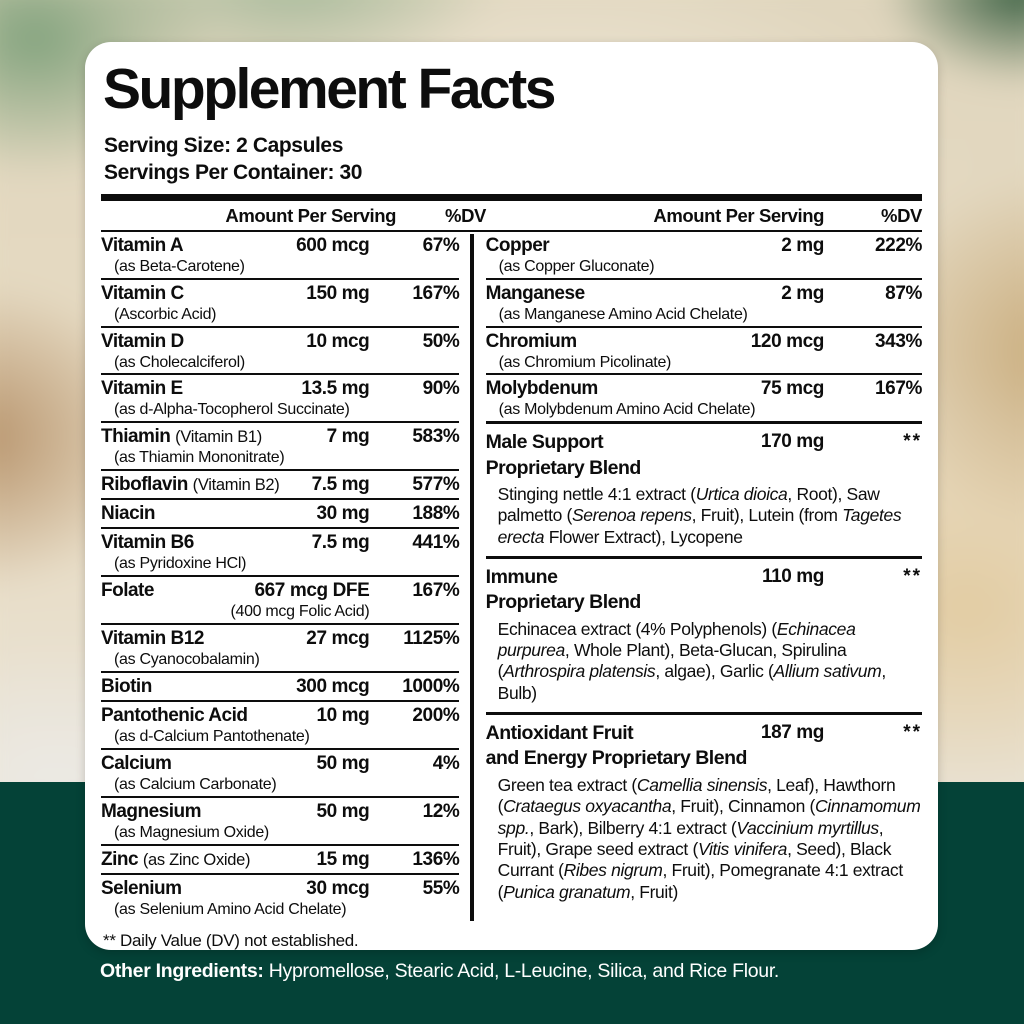 The image size is (1024, 1024). Describe the element at coordinates (219, 437) in the screenshot. I see `nutrient-note: (Vitamin B1)` at that location.